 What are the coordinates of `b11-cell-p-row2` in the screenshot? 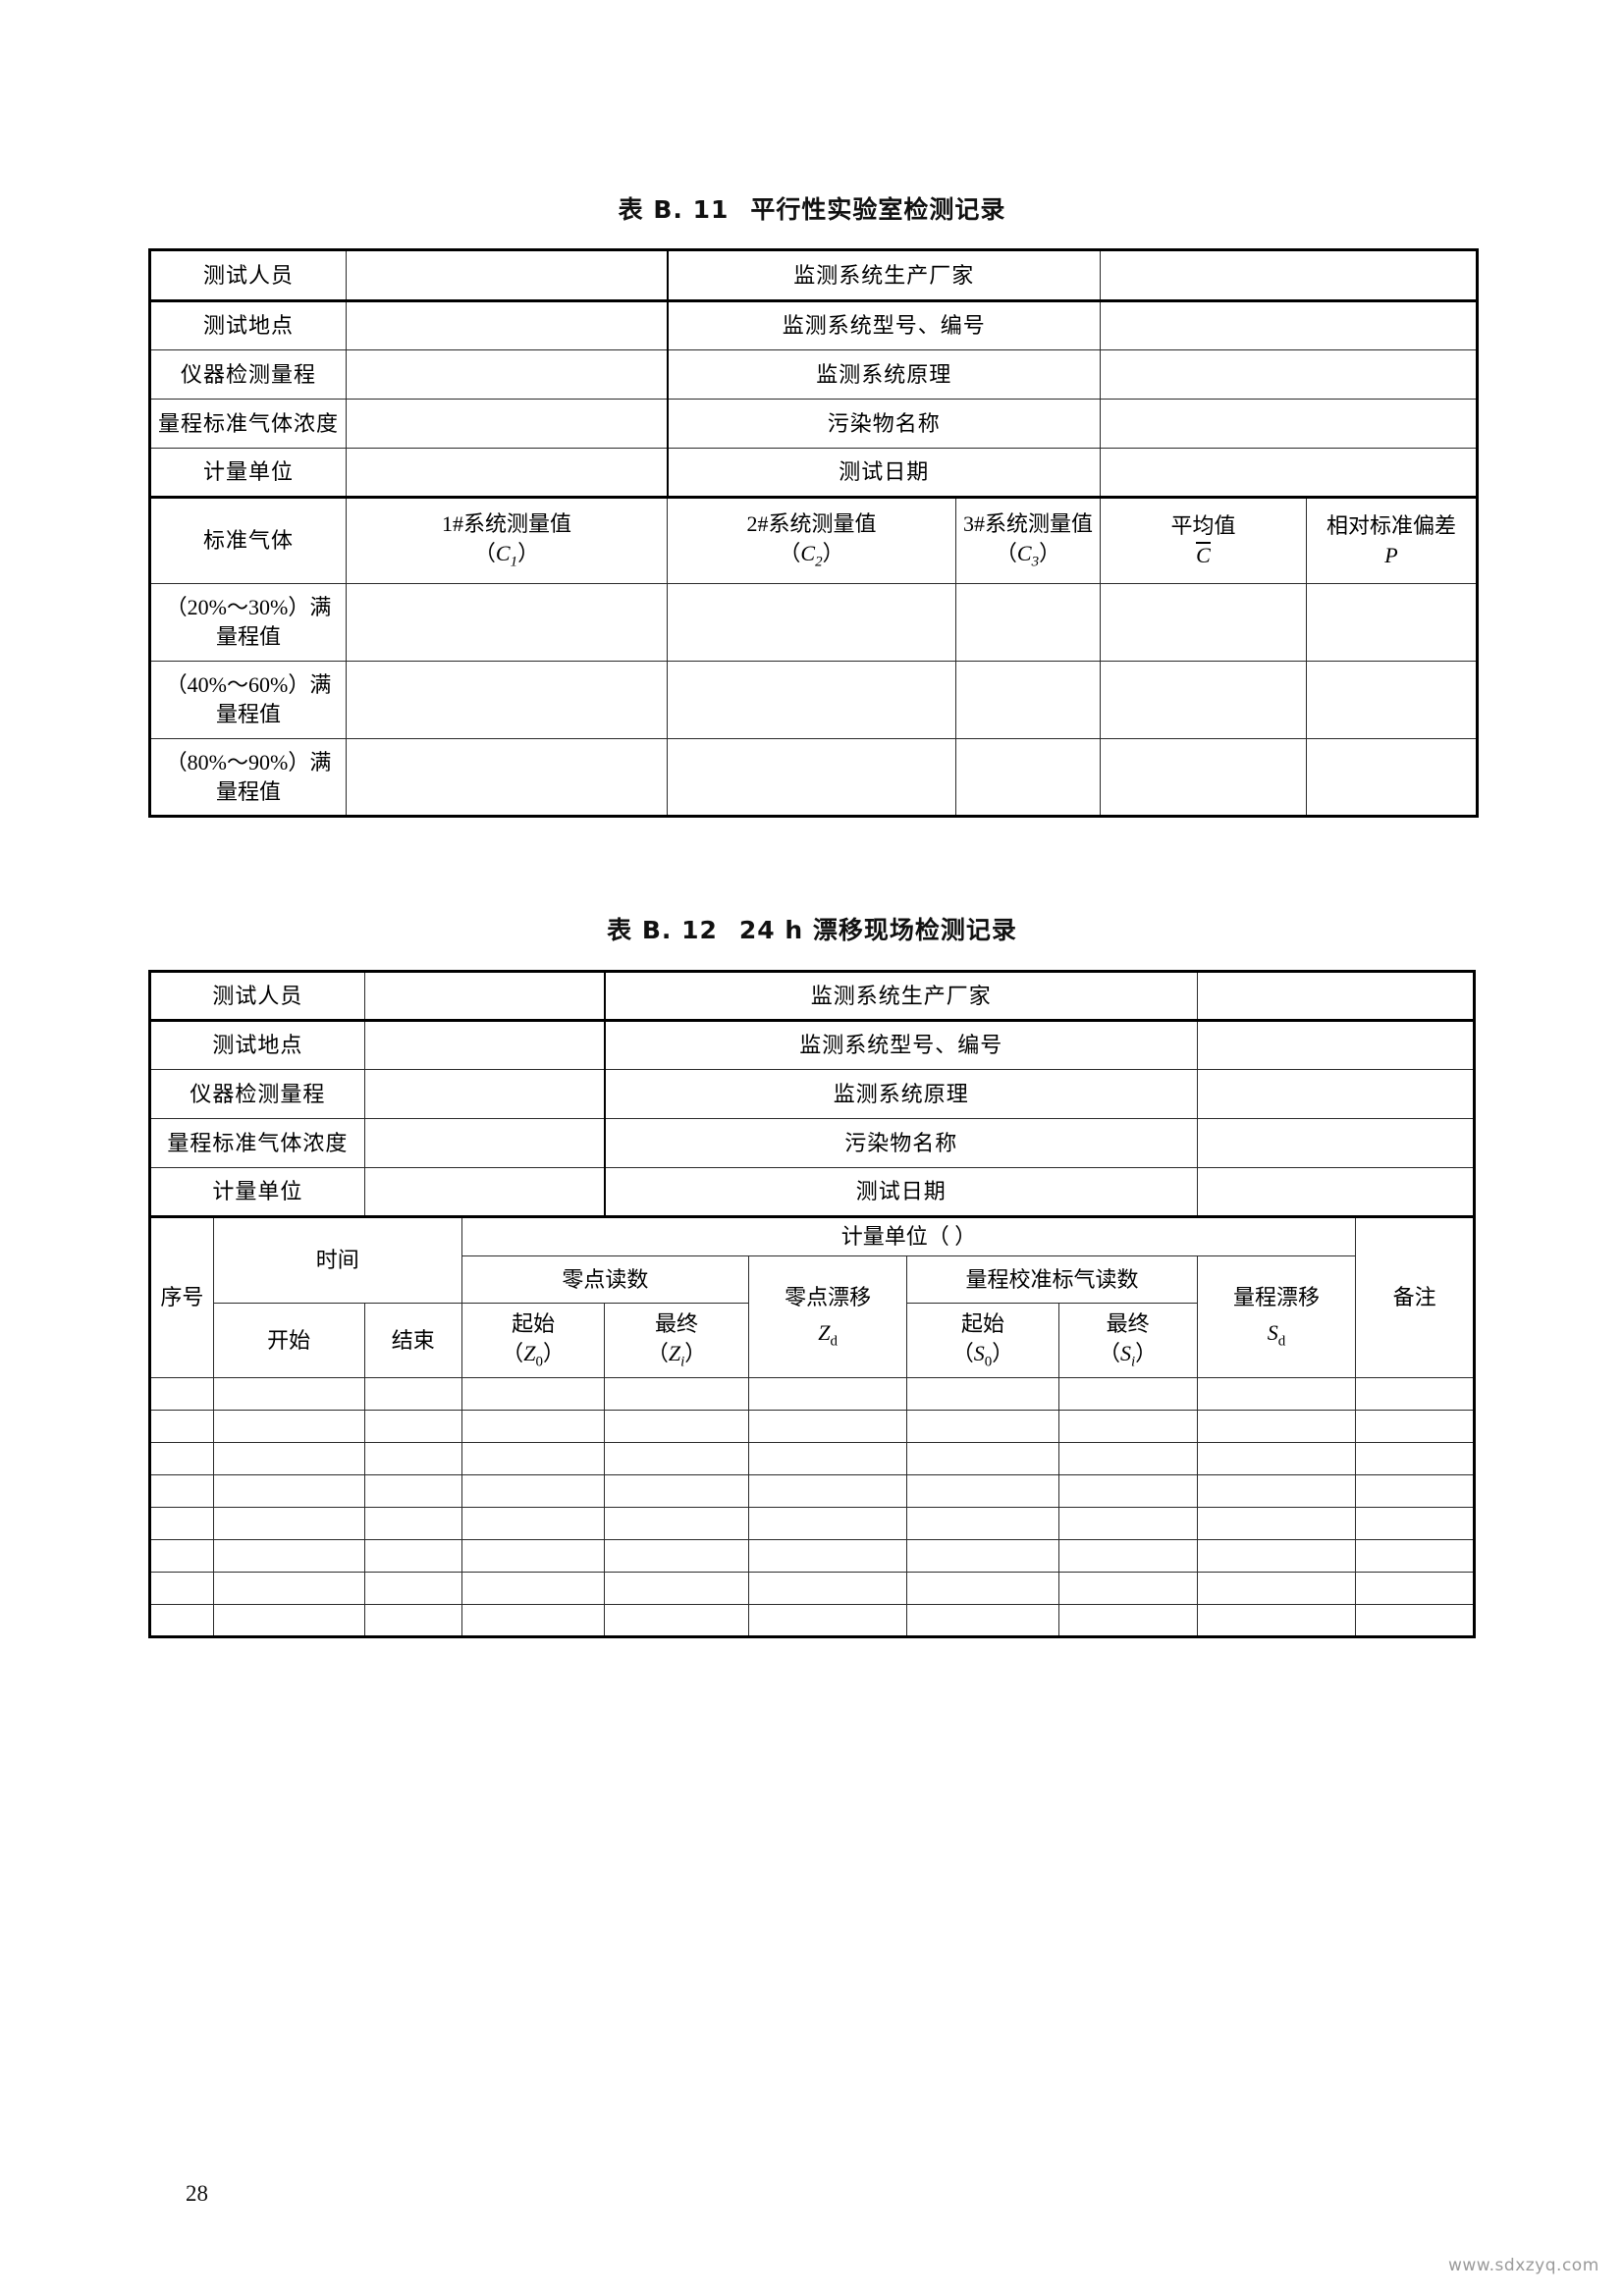 It's located at (1392, 700).